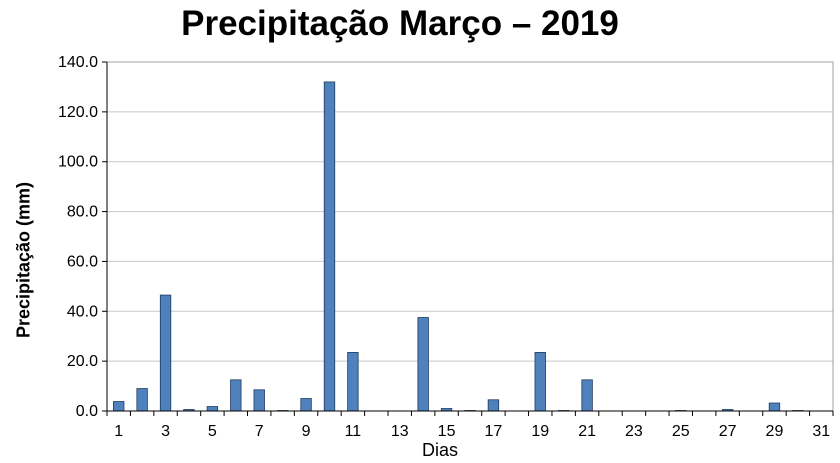 The height and width of the screenshot is (463, 840). Describe the element at coordinates (775, 431) in the screenshot. I see `x-tick-label: 29` at that location.